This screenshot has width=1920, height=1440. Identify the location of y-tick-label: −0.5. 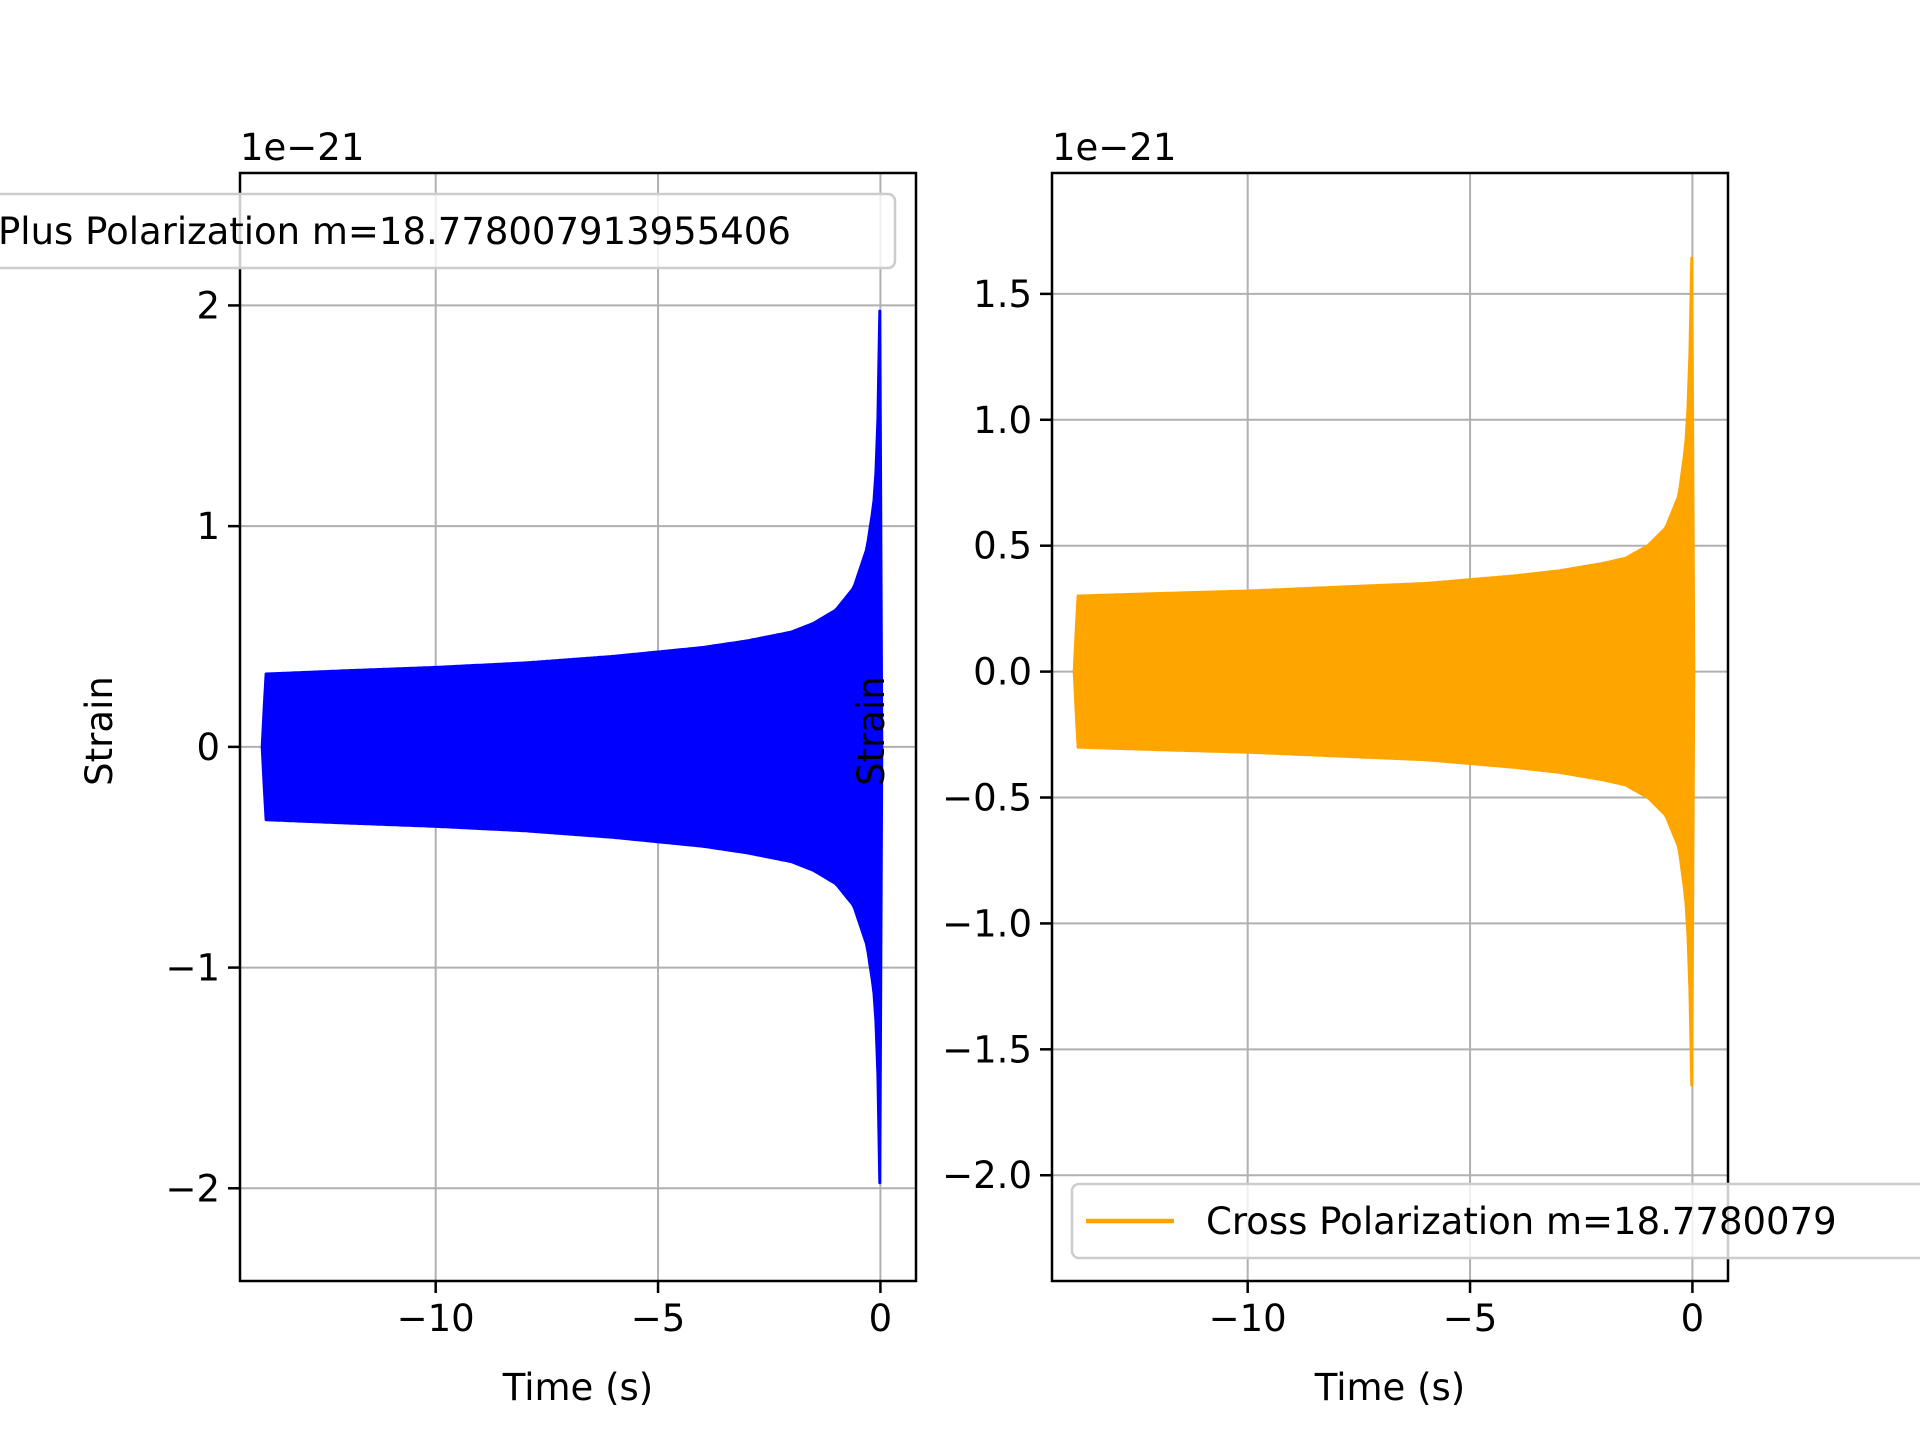
(987, 798).